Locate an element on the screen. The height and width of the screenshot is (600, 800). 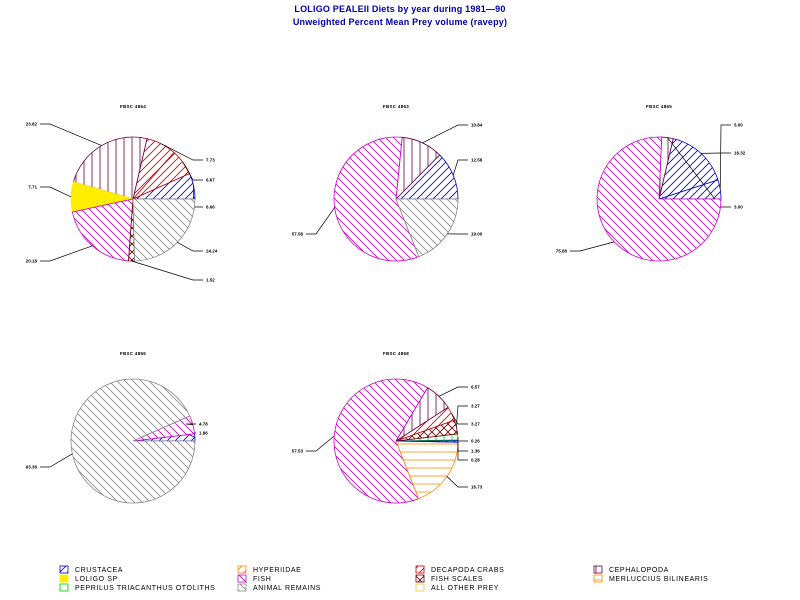
pie-4: FBSC 4866 1.86 4.78 93.36 is located at coordinates (117, 427).